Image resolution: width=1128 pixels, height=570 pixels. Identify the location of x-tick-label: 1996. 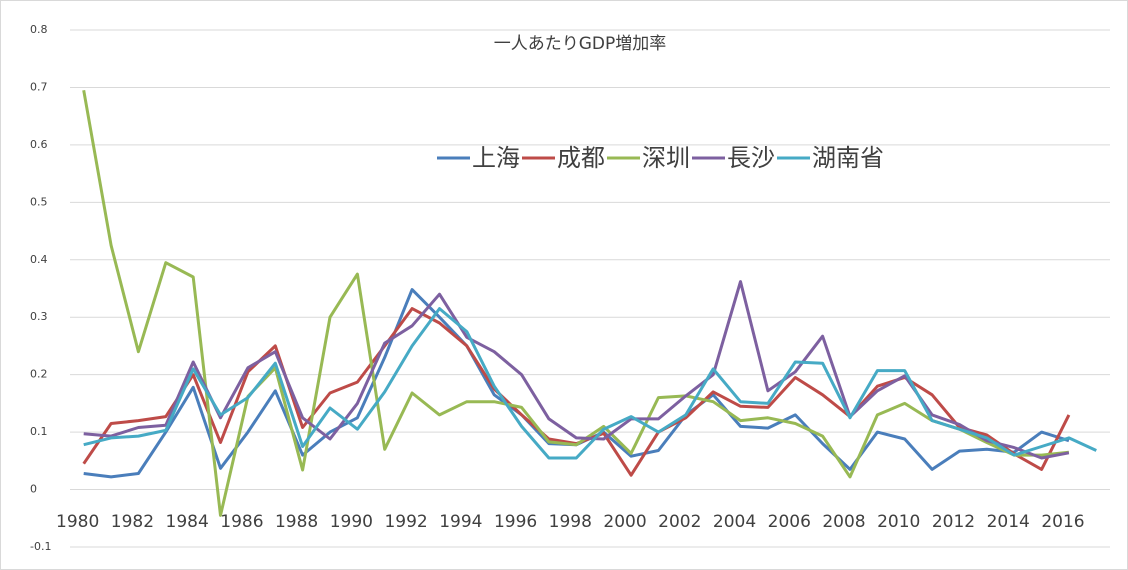
(515, 522).